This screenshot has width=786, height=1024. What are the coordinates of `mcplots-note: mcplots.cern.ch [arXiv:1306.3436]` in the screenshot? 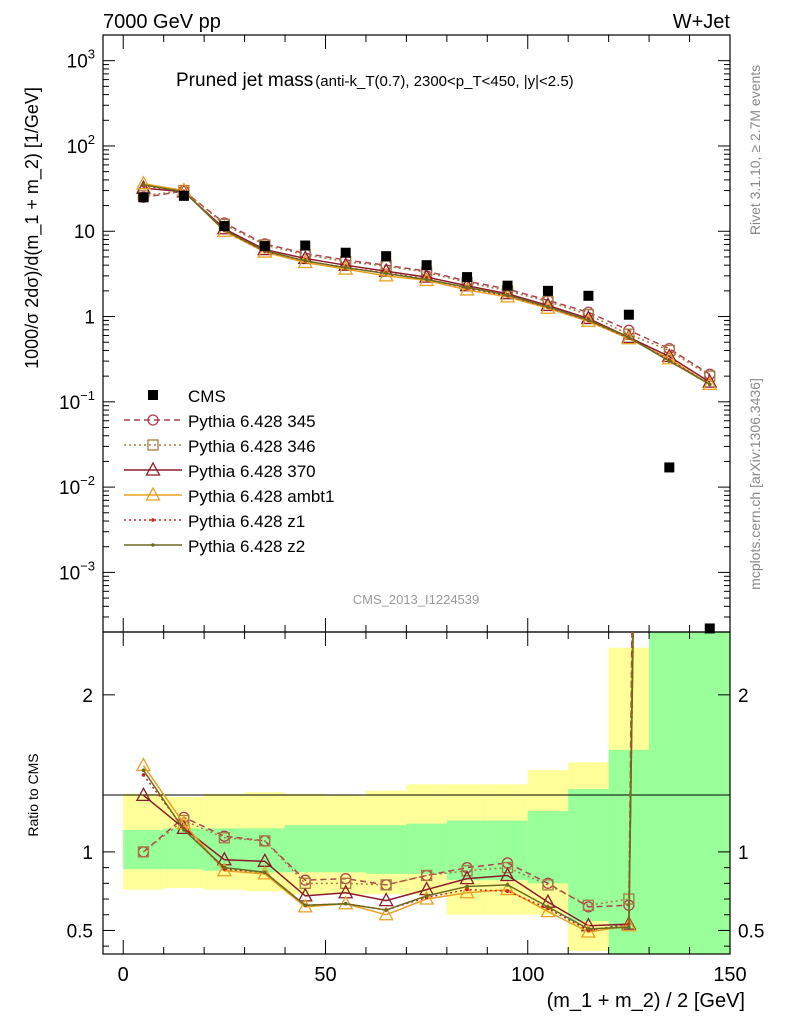 It's located at (755, 484).